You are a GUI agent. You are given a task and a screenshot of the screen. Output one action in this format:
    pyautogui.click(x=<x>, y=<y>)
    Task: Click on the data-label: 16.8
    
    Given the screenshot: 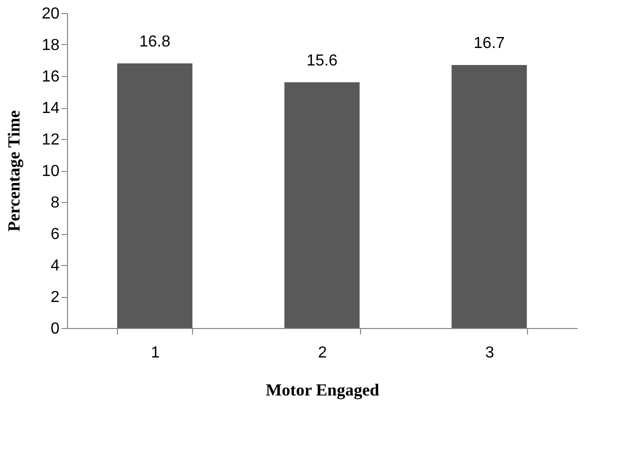 What is the action you would take?
    pyautogui.click(x=154, y=41)
    